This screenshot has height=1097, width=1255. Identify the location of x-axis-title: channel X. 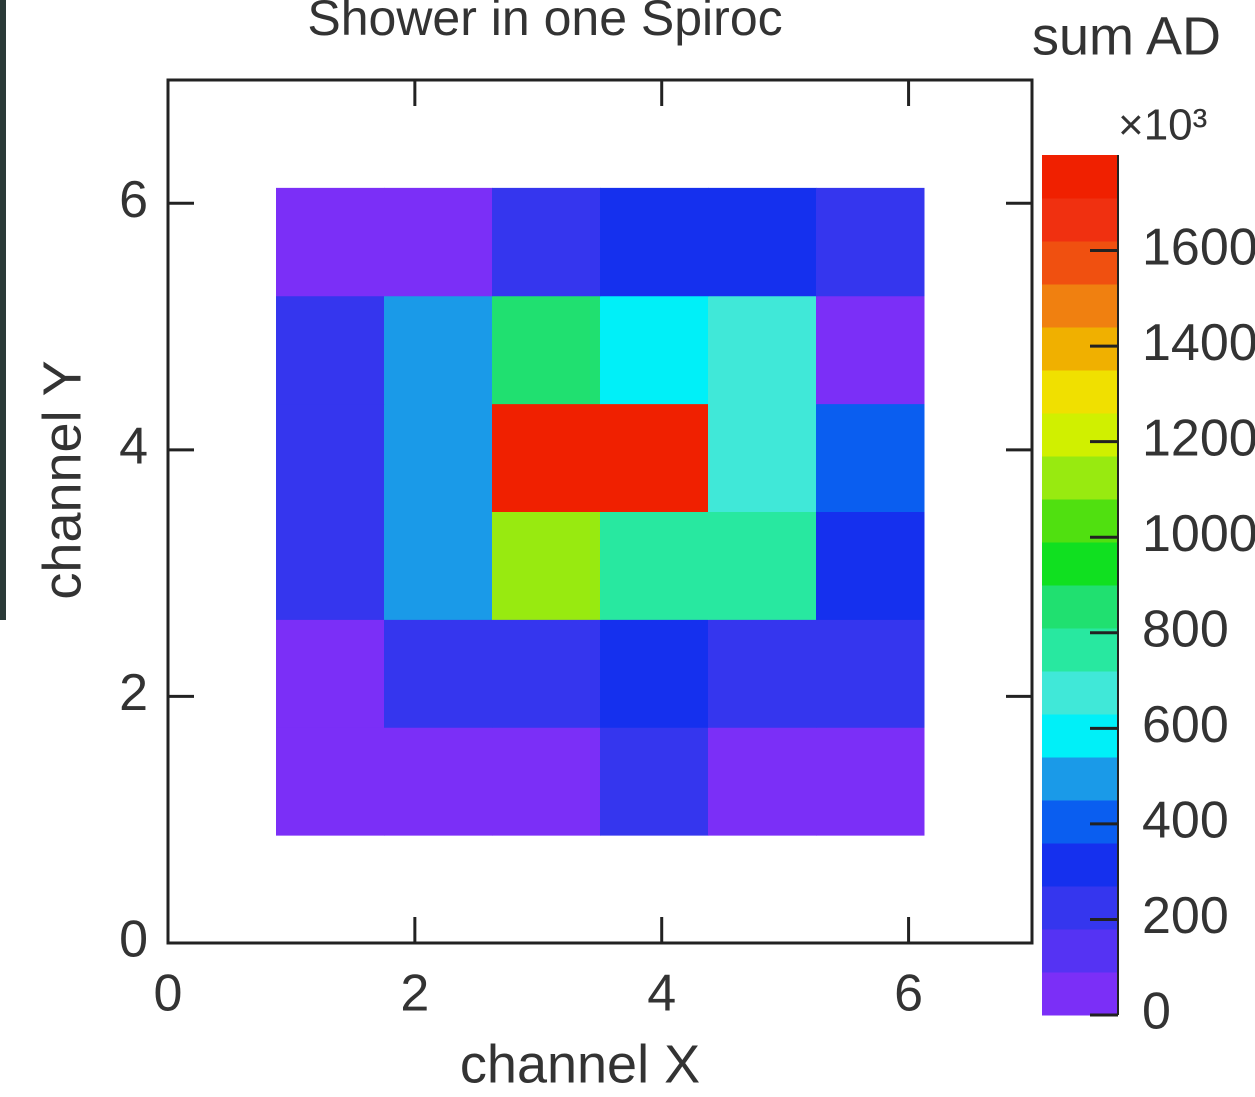
(580, 1064).